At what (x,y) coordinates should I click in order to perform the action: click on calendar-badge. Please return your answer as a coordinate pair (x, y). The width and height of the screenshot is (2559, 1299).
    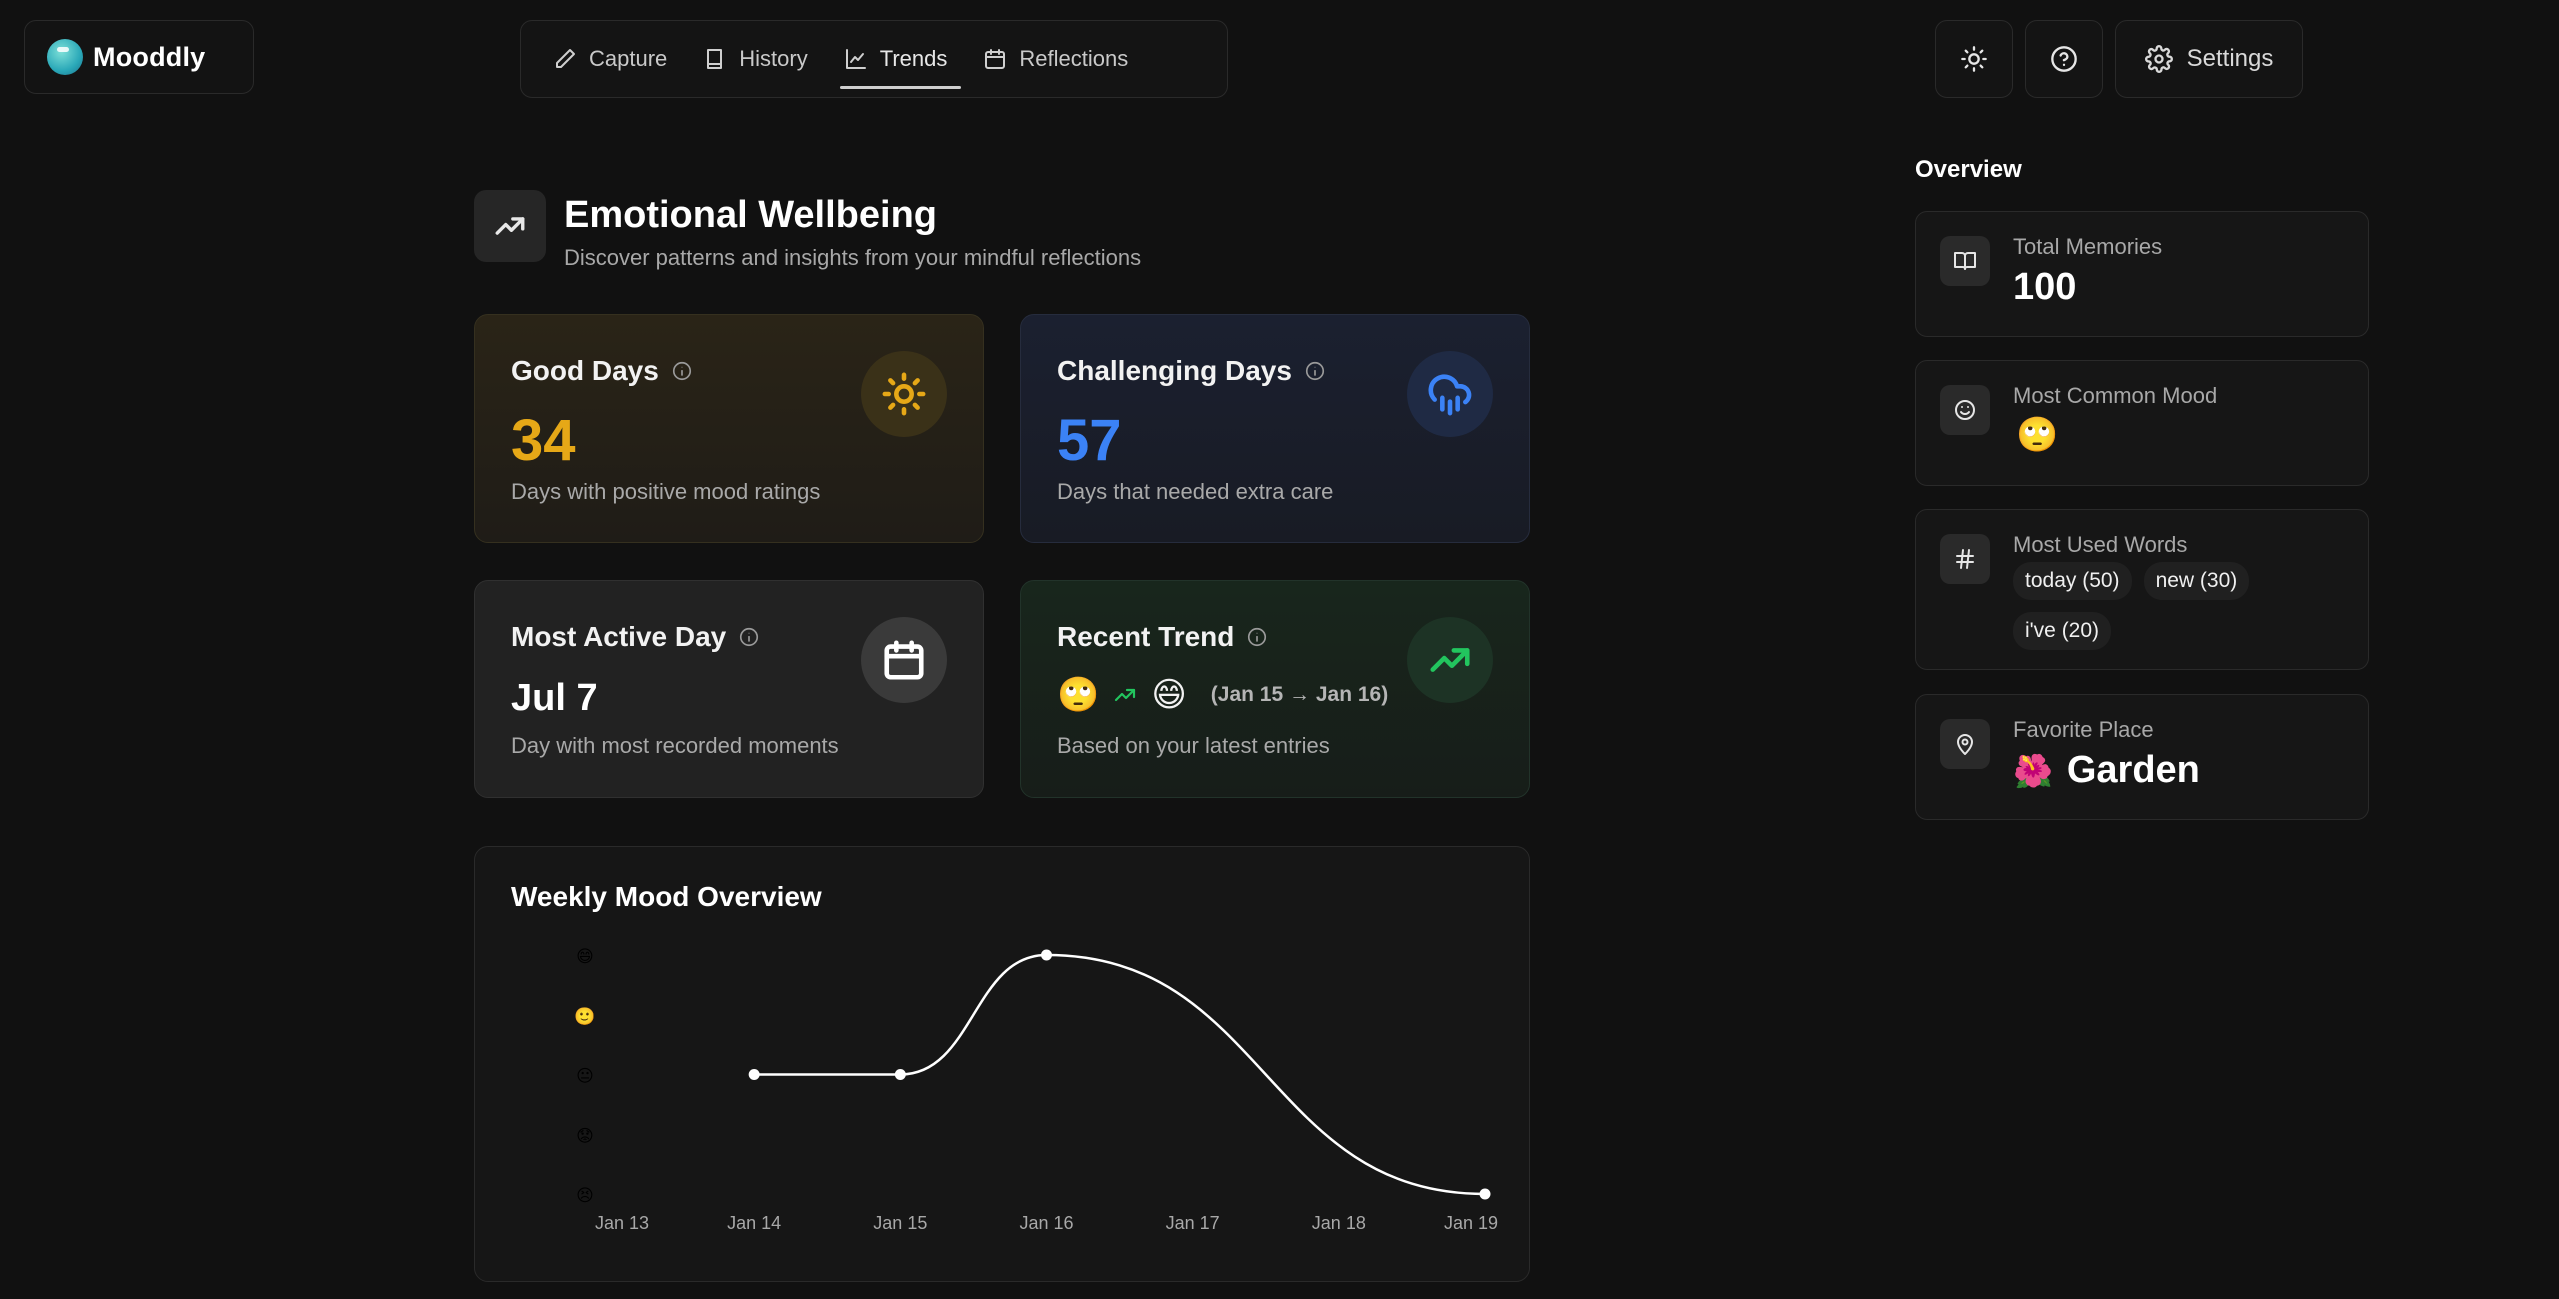
    Looking at the image, I should click on (904, 660).